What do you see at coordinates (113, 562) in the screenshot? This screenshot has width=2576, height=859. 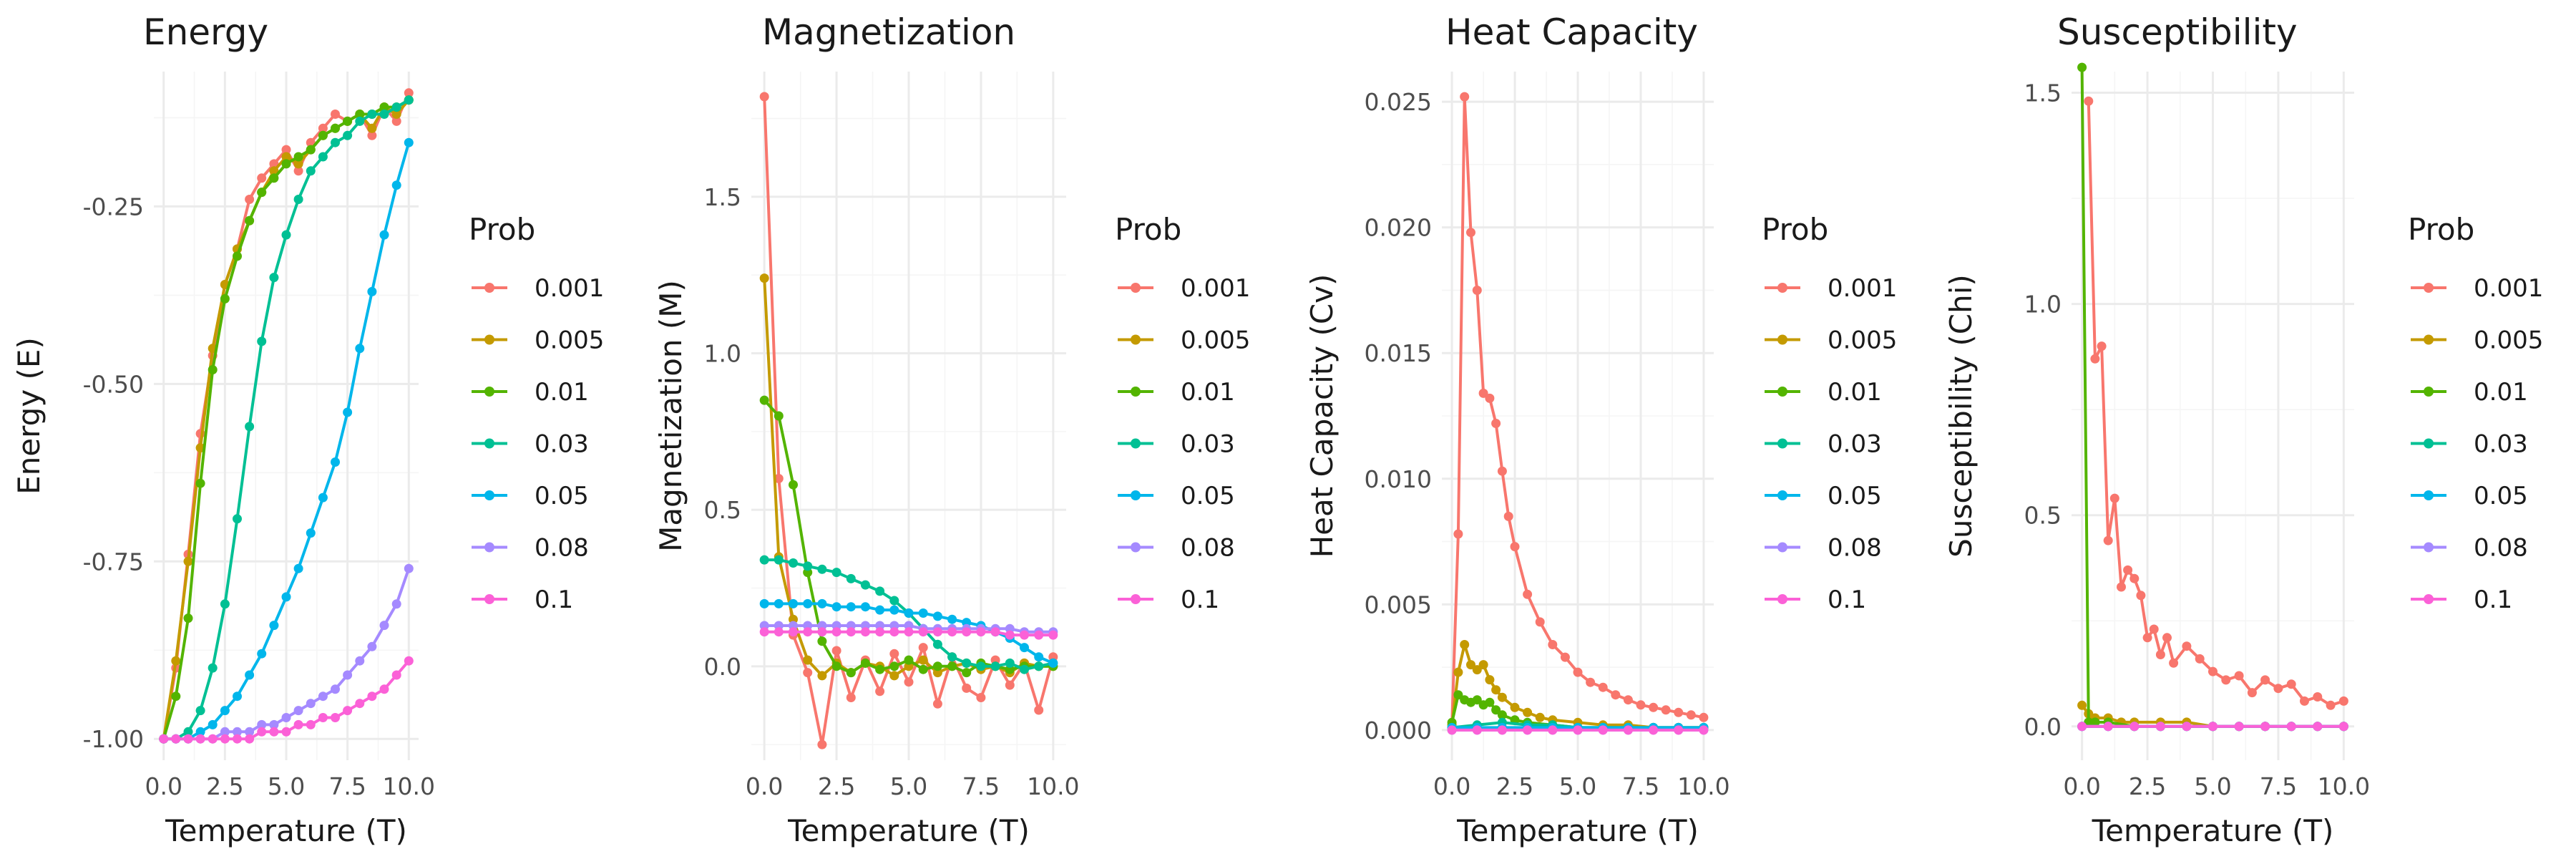 I see `y-tick-label: -0.75` at bounding box center [113, 562].